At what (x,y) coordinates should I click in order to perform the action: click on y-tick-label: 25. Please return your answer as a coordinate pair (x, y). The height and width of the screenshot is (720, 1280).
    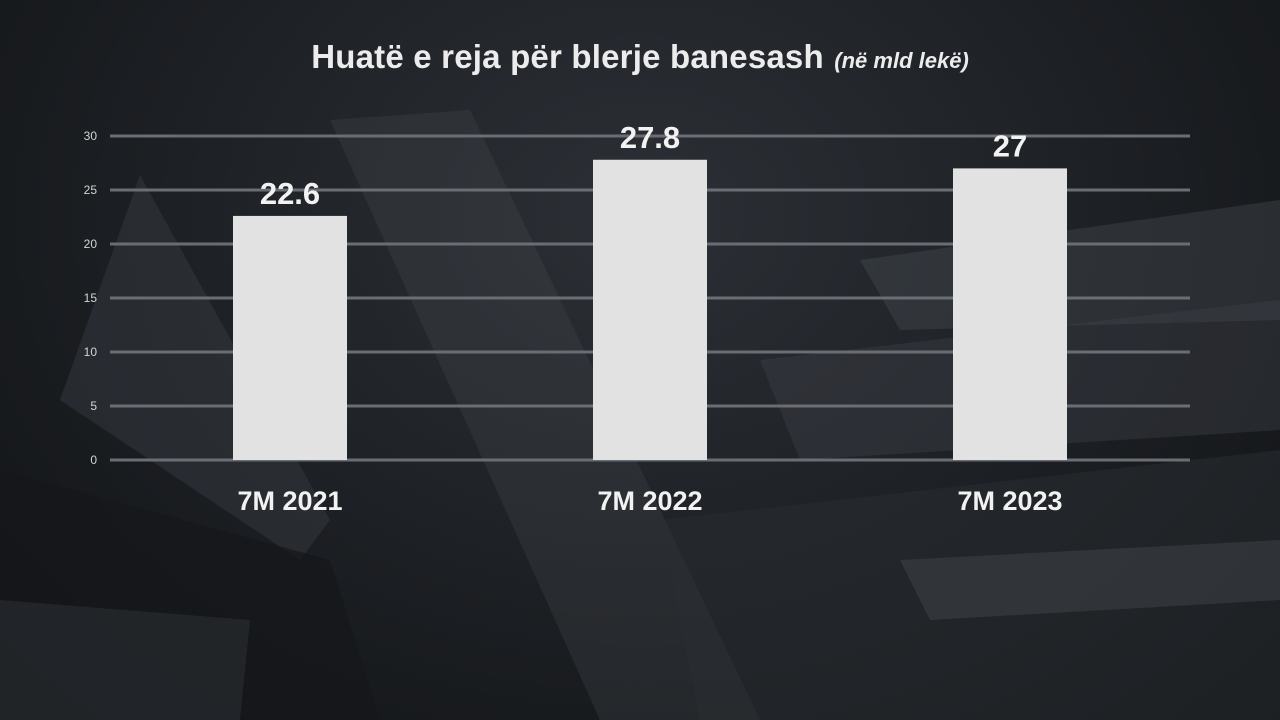
    Looking at the image, I should click on (91, 190).